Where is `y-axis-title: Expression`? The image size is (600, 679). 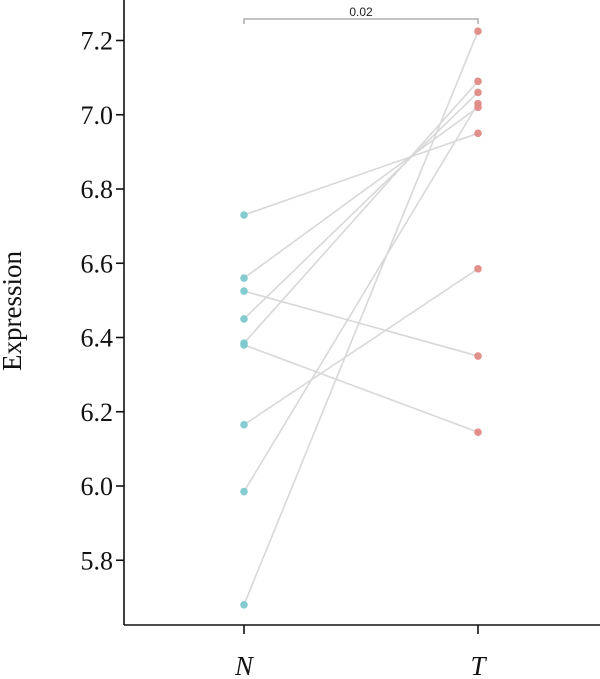
y-axis-title: Expression is located at coordinates (13, 311).